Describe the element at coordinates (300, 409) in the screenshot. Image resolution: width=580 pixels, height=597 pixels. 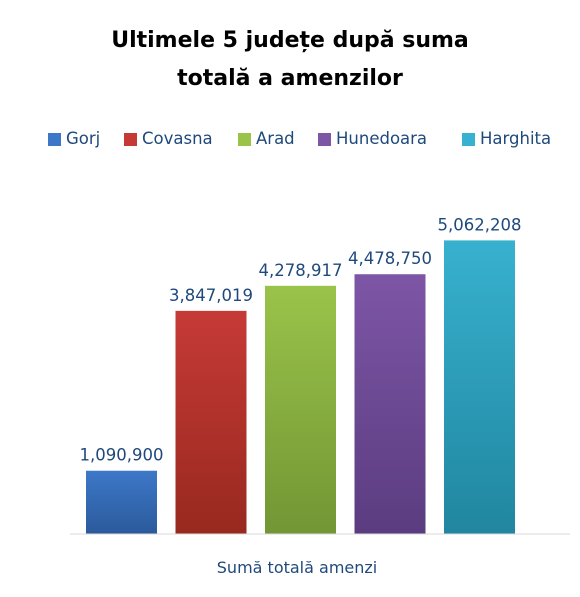
I see `bar-arad` at that location.